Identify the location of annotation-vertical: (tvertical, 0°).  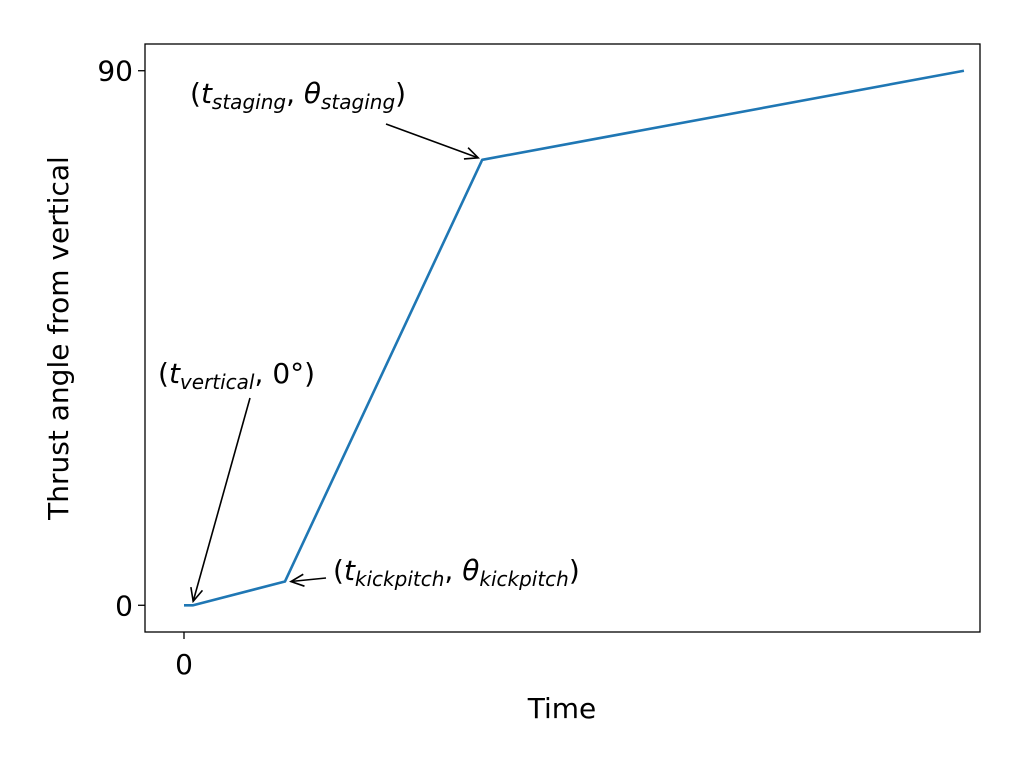
(236, 480).